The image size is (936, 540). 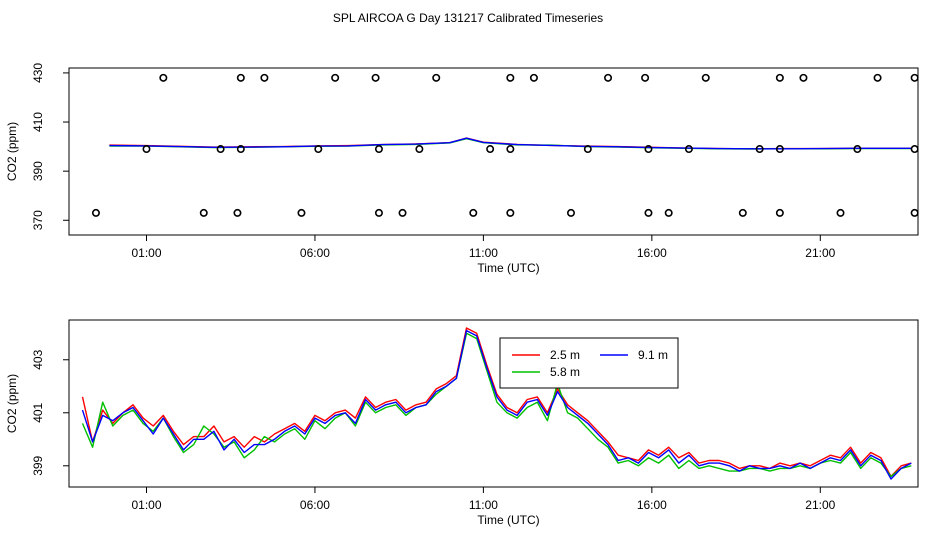 What do you see at coordinates (38, 412) in the screenshot?
I see `y-tick-label: 401` at bounding box center [38, 412].